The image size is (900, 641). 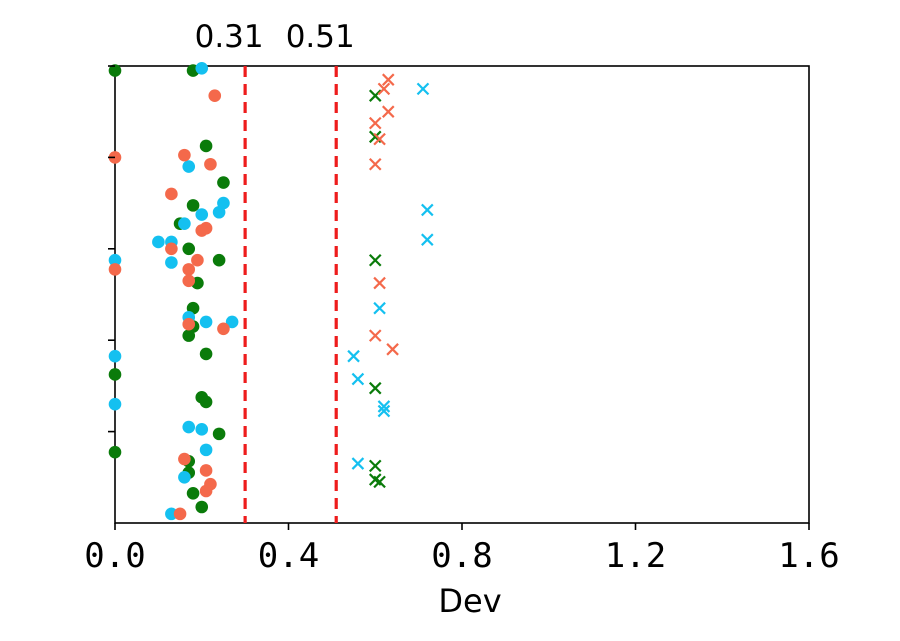 What do you see at coordinates (635, 556) in the screenshot?
I see `x-tick-label-3: 1.2` at bounding box center [635, 556].